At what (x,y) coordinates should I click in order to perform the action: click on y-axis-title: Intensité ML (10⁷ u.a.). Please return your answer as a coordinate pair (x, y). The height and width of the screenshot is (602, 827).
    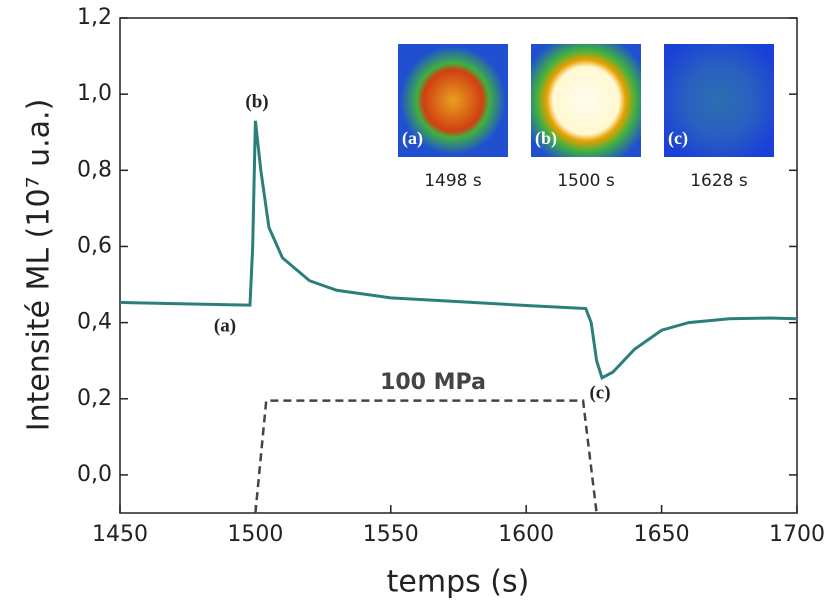
    Looking at the image, I should click on (39, 265).